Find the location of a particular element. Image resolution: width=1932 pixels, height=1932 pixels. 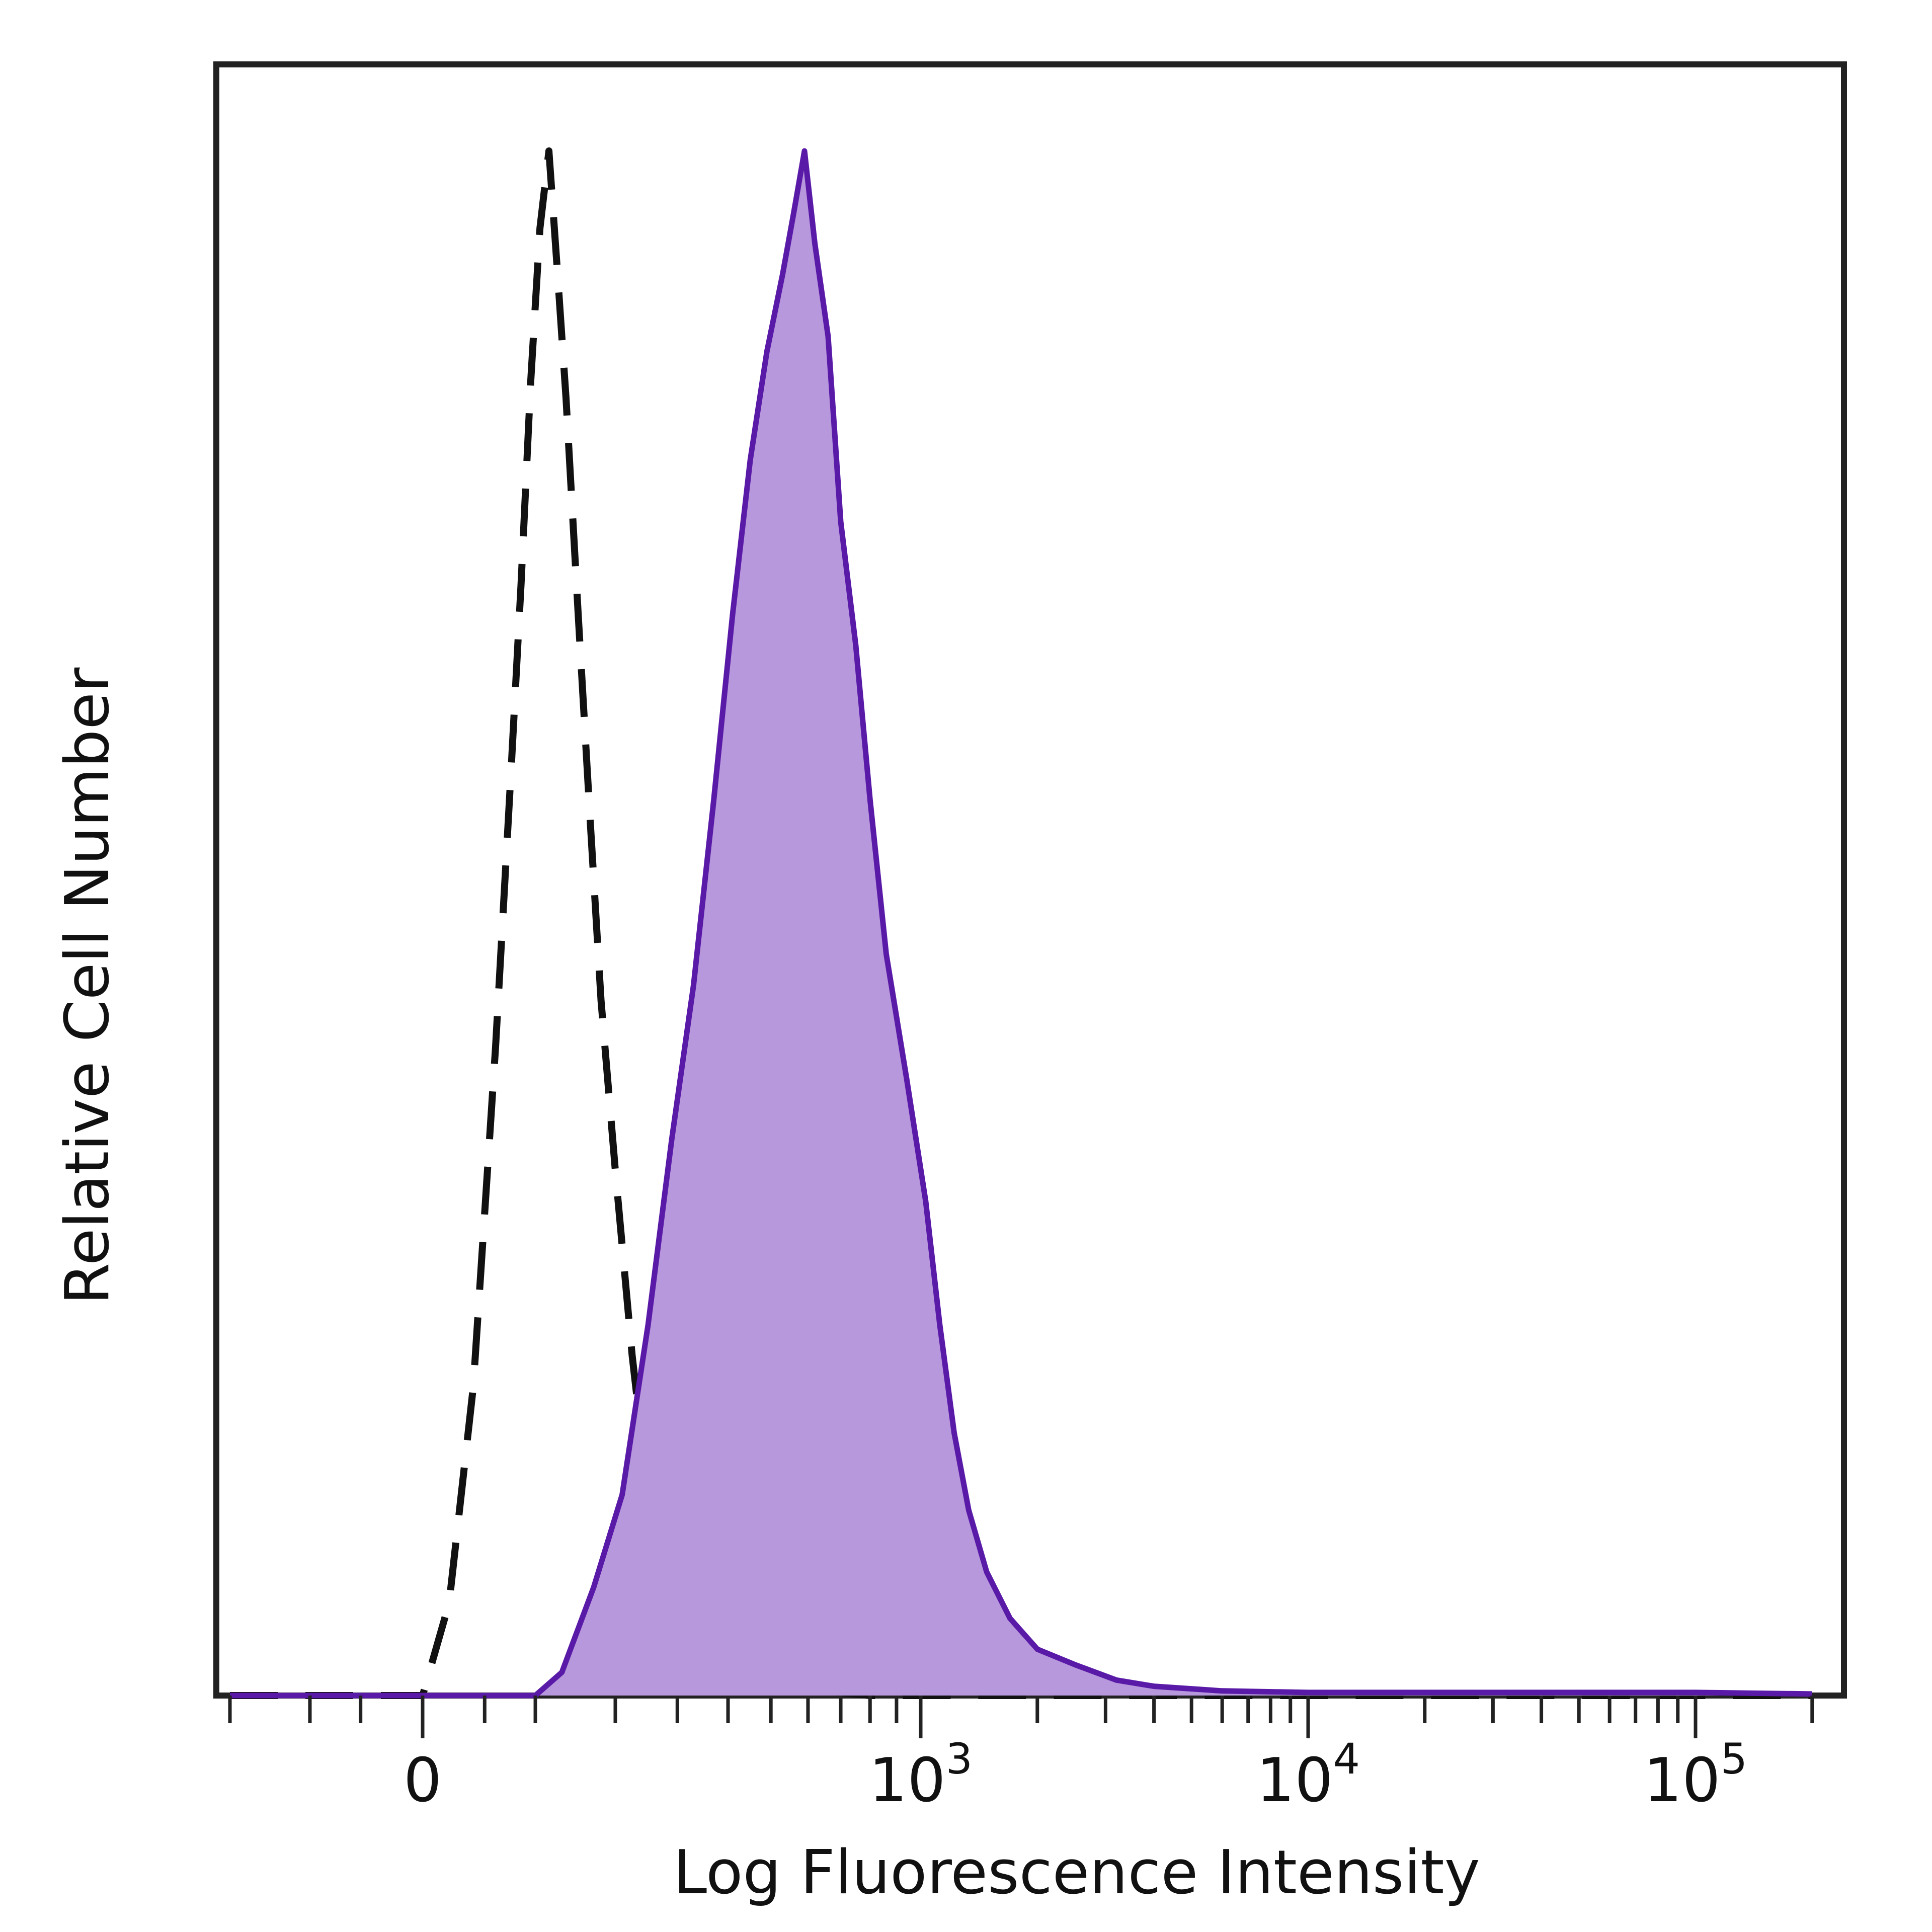

y-axis-label: Relative Cell Number is located at coordinates (88, 986).